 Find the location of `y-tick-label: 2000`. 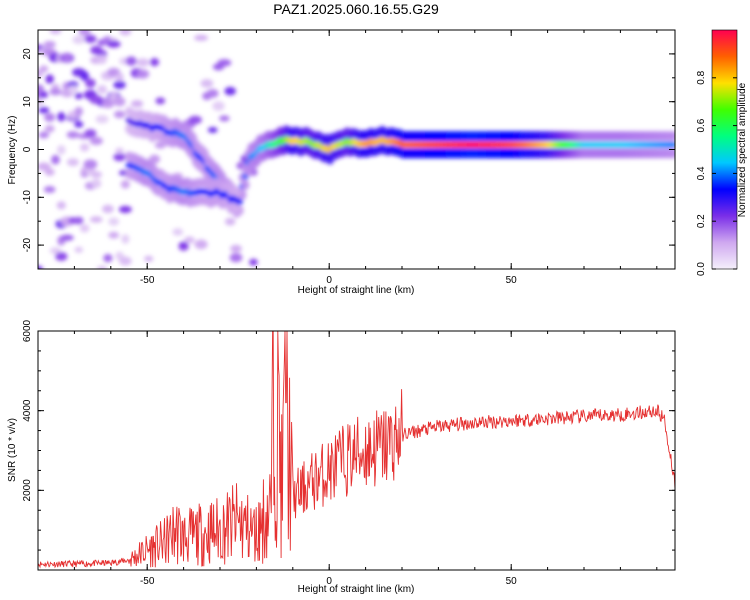

y-tick-label: 2000 is located at coordinates (27, 490).